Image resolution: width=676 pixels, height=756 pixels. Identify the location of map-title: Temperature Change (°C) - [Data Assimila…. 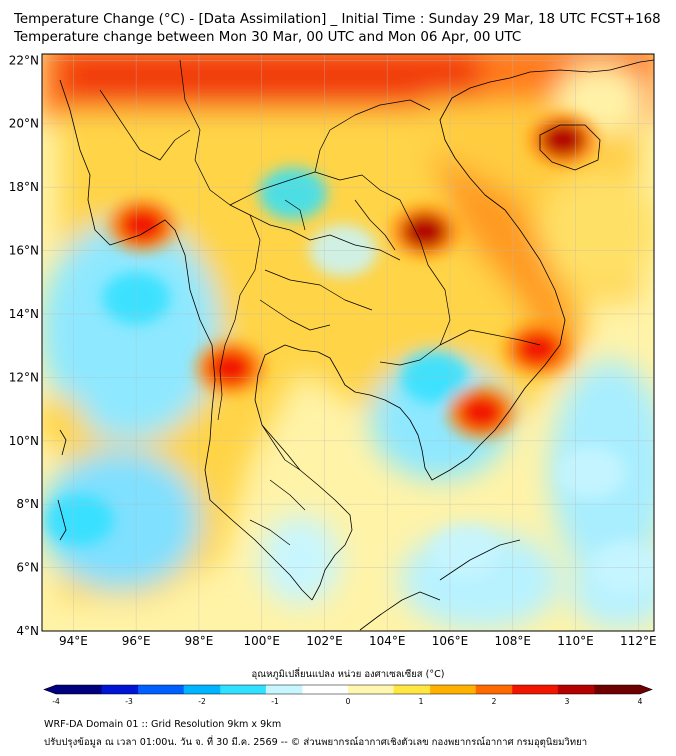
(337, 19).